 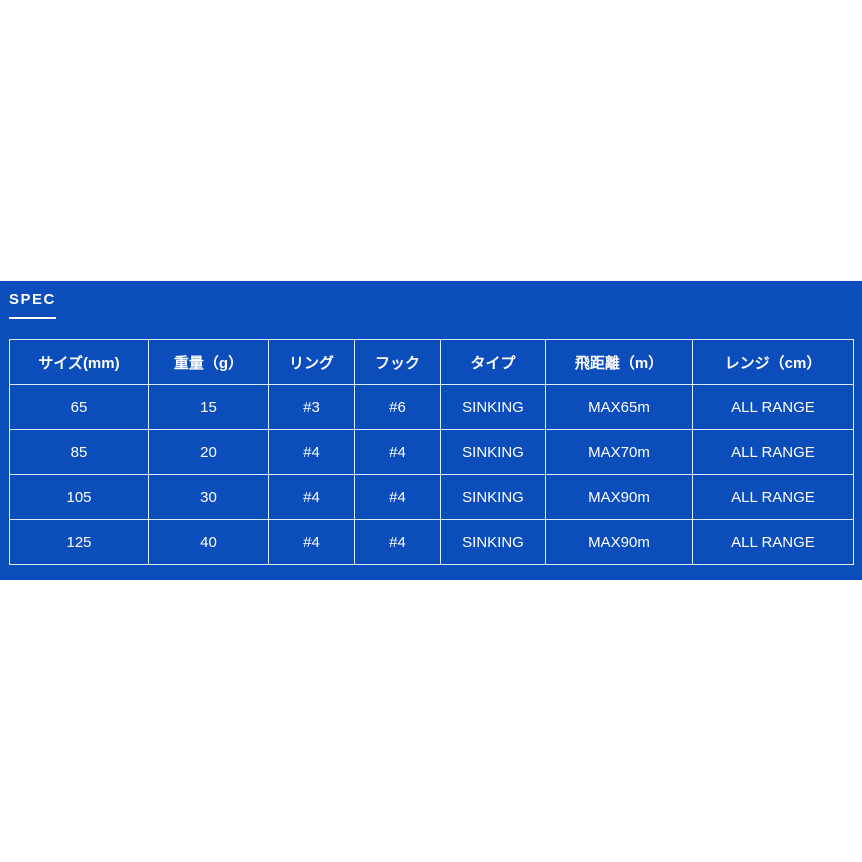 I want to click on table-cell: 105, so click(x=79, y=497).